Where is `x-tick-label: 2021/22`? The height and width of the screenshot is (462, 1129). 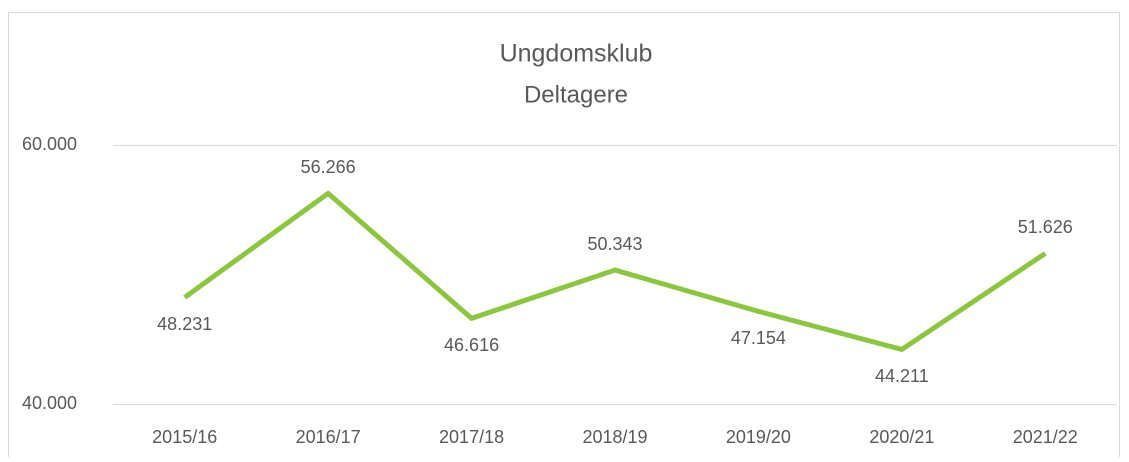 x-tick-label: 2021/22 is located at coordinates (1045, 437).